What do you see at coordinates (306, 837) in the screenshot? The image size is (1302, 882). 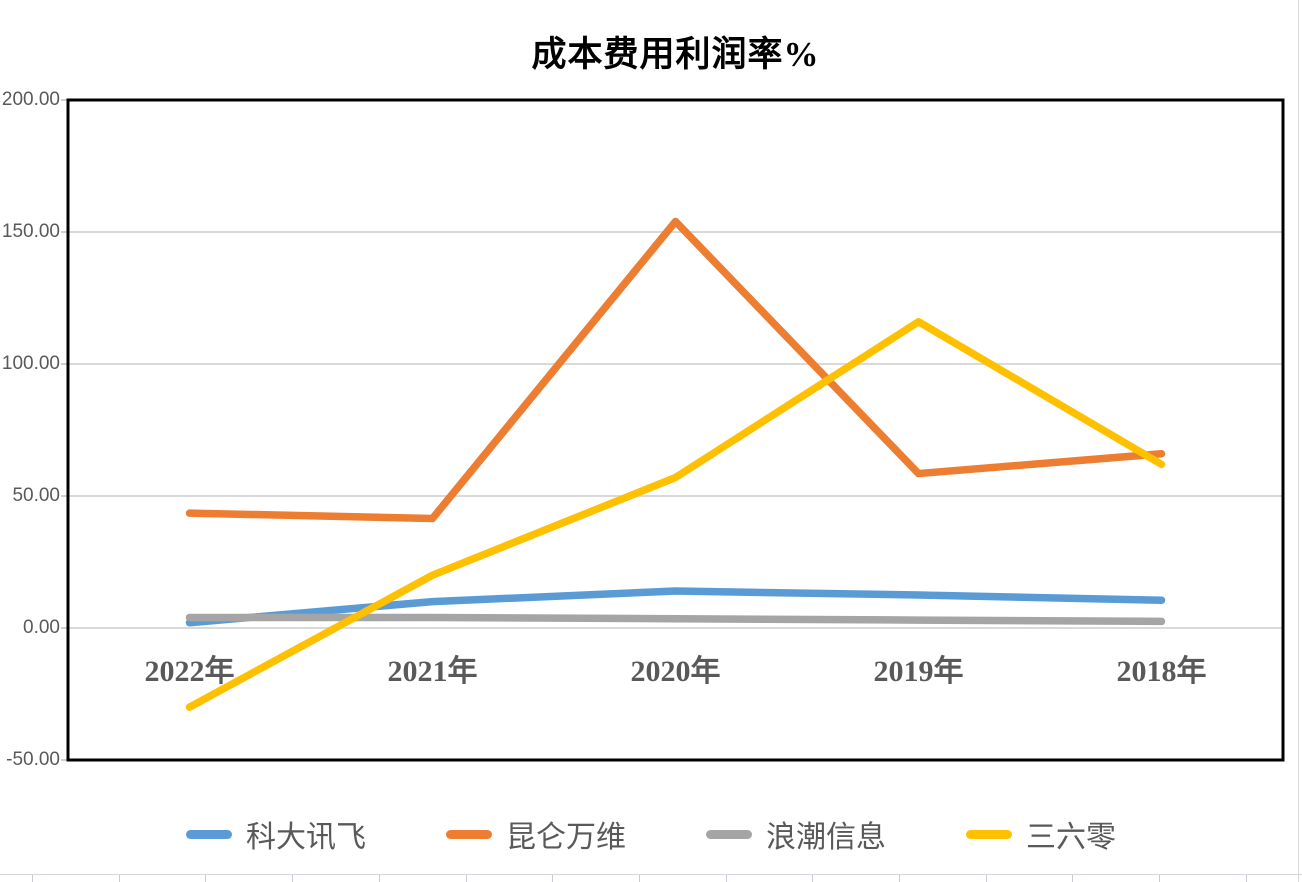 I see `legend-label: 科大讯飞` at bounding box center [306, 837].